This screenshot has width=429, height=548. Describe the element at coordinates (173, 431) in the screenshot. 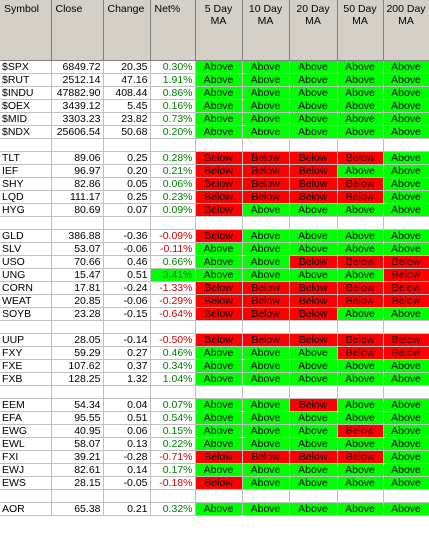

I see `net-percent-cell: 0.15%` at that location.